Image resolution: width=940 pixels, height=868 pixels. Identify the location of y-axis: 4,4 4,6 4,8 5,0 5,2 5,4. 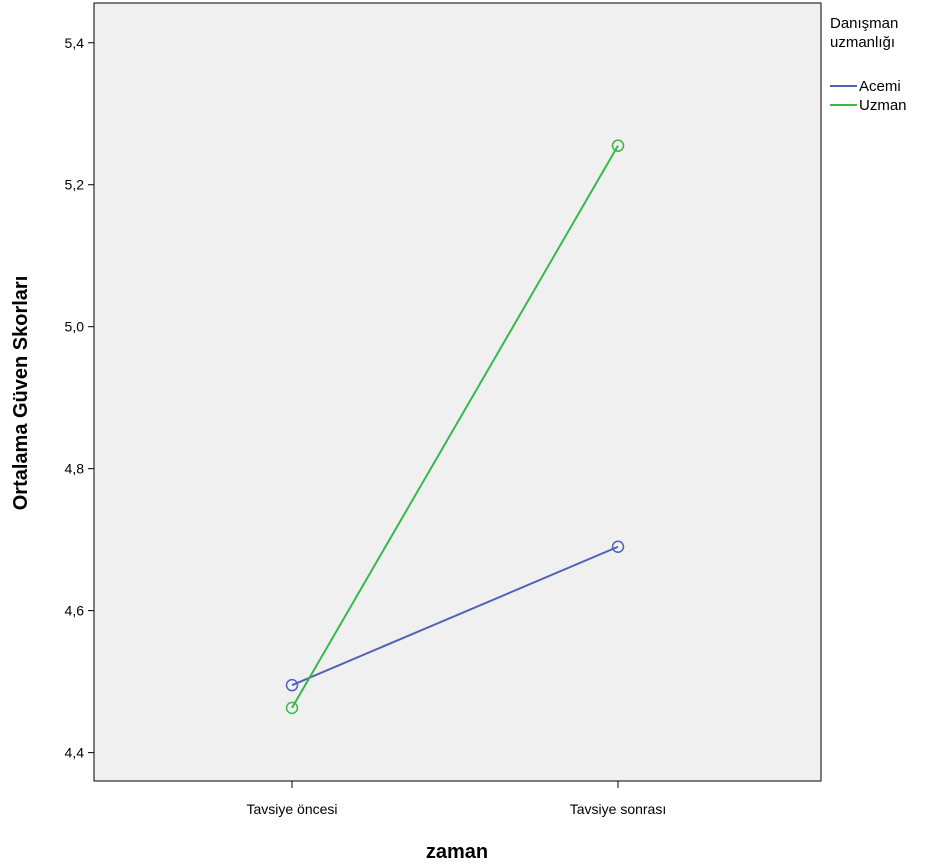
(79, 398).